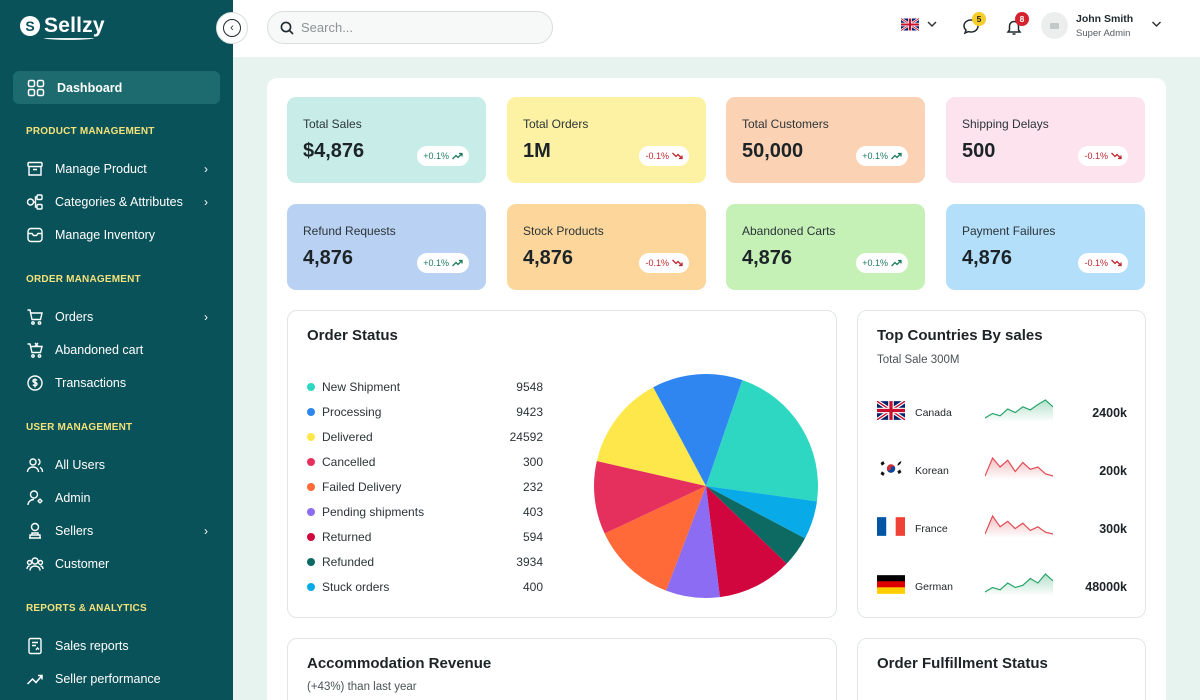  I want to click on legend-item: Pending shipments 403, so click(425, 512).